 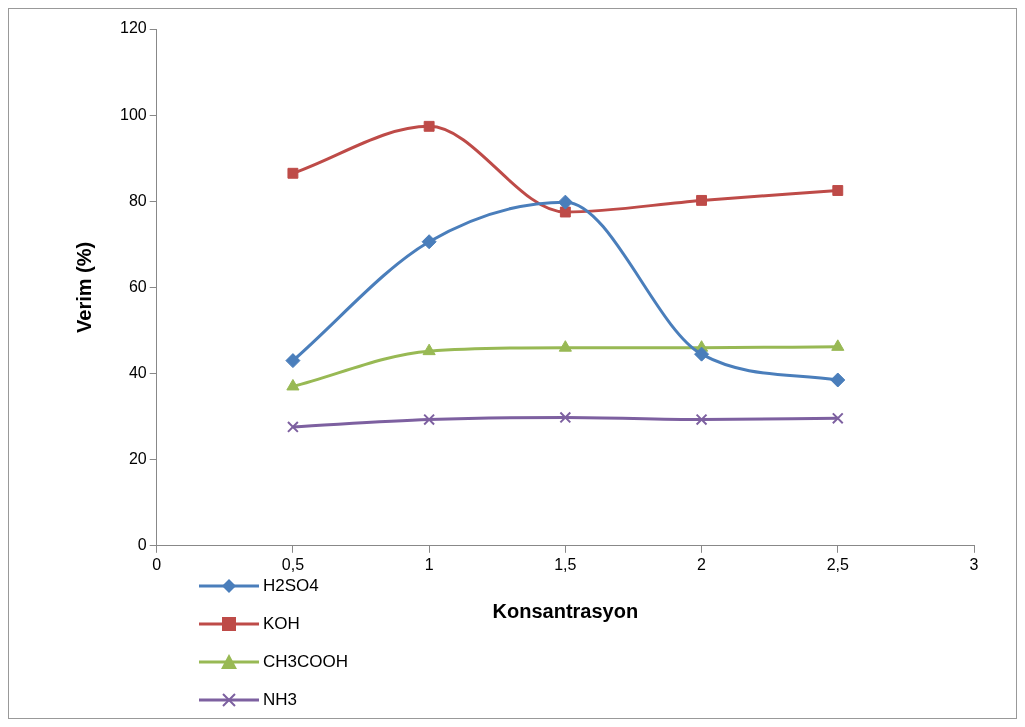 I want to click on x-tick-label: 1,5, so click(x=565, y=564).